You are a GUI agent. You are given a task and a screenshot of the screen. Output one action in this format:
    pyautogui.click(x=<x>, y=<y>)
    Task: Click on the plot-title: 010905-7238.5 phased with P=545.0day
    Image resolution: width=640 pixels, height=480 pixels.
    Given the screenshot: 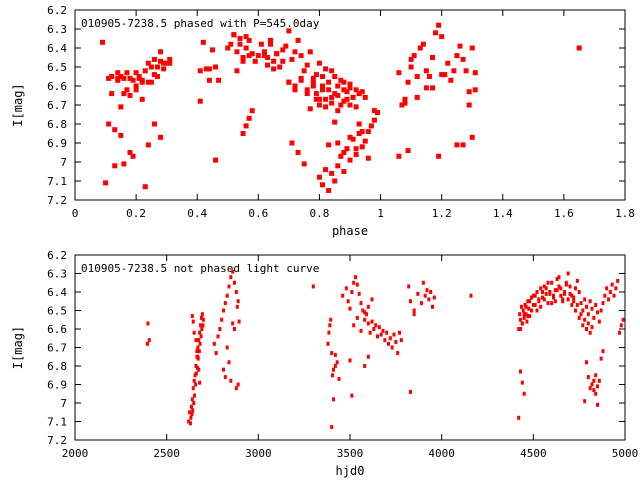 What is the action you would take?
    pyautogui.click(x=200, y=23)
    